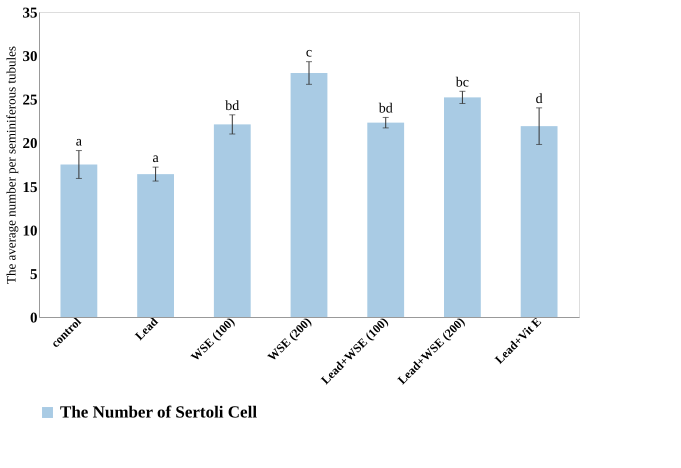  I want to click on y-axis-title: The average number per seminiferous tubules, so click(11, 165).